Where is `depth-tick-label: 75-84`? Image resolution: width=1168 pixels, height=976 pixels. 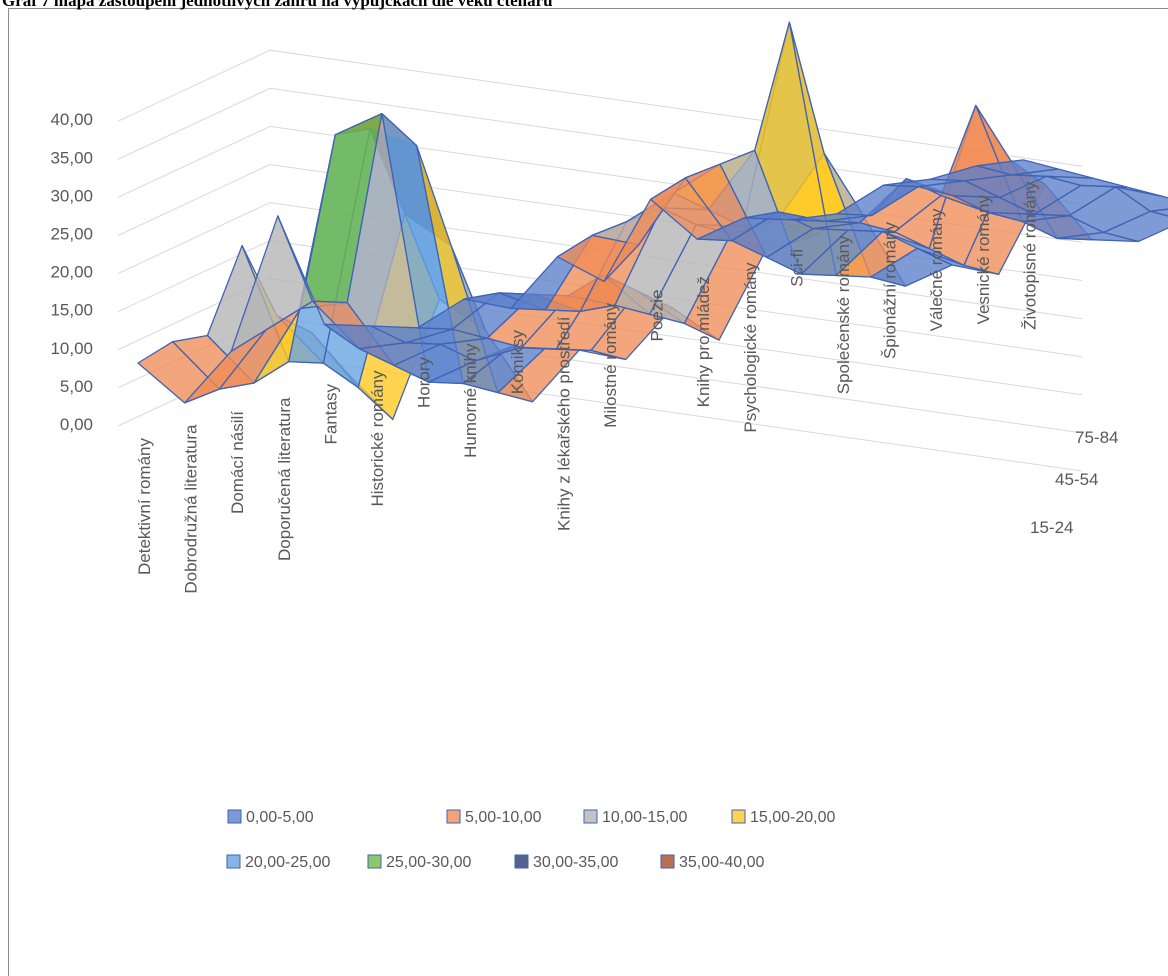 depth-tick-label: 75-84 is located at coordinates (1096, 437).